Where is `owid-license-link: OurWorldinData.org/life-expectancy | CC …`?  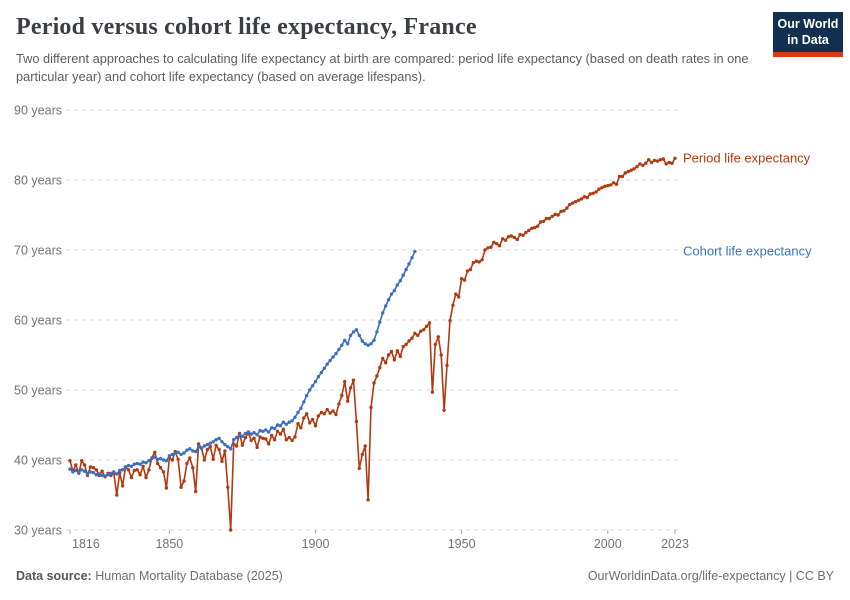
owid-license-link: OurWorldinData.org/life-expectancy | CC … is located at coordinates (710, 576).